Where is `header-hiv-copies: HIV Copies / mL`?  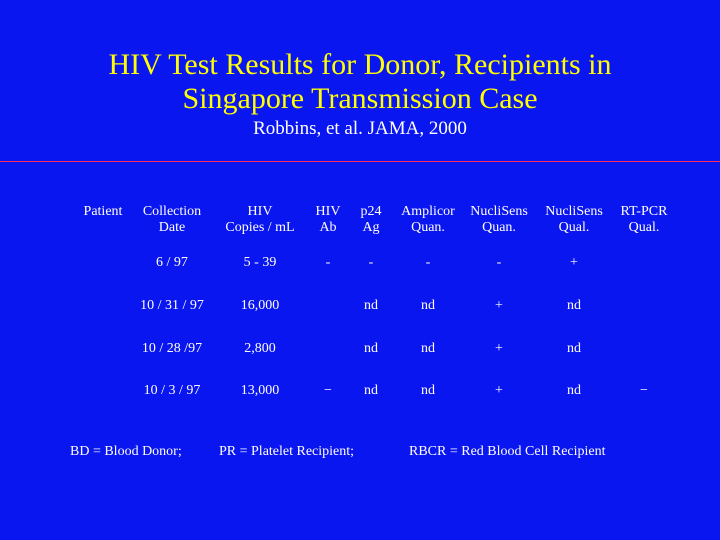
header-hiv-copies: HIV Copies / mL is located at coordinates (260, 219).